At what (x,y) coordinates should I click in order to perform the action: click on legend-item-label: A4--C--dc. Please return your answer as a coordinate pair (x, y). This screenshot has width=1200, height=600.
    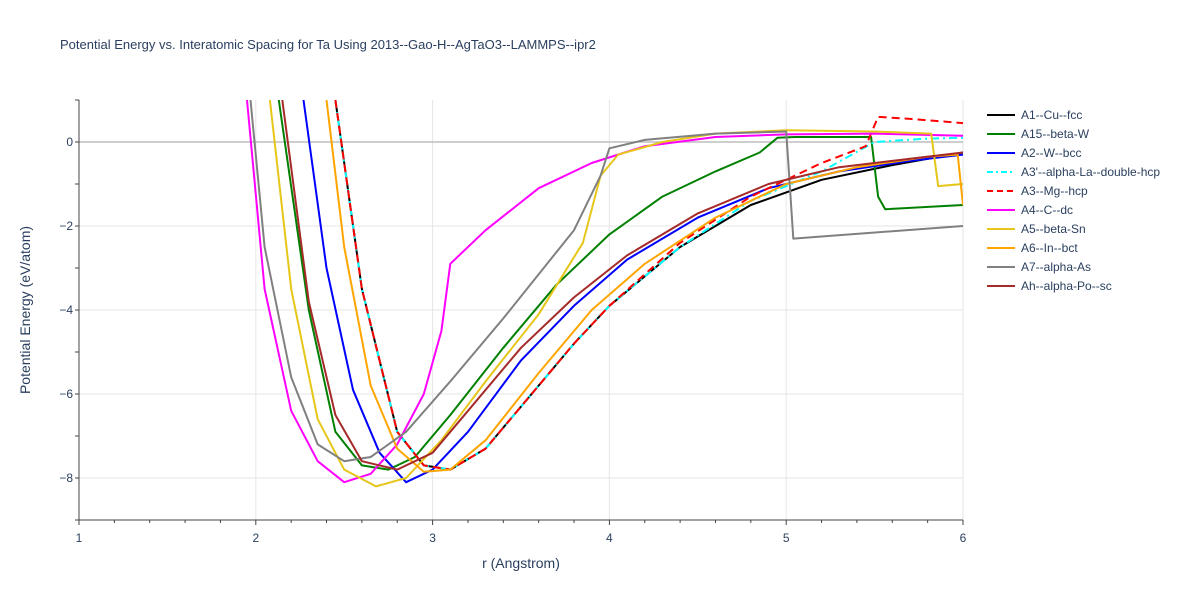
    Looking at the image, I should click on (1047, 210).